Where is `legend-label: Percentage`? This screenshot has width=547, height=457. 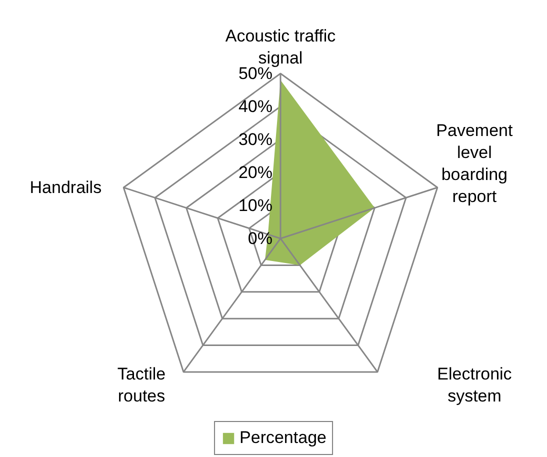
legend-label: Percentage is located at coordinates (283, 438).